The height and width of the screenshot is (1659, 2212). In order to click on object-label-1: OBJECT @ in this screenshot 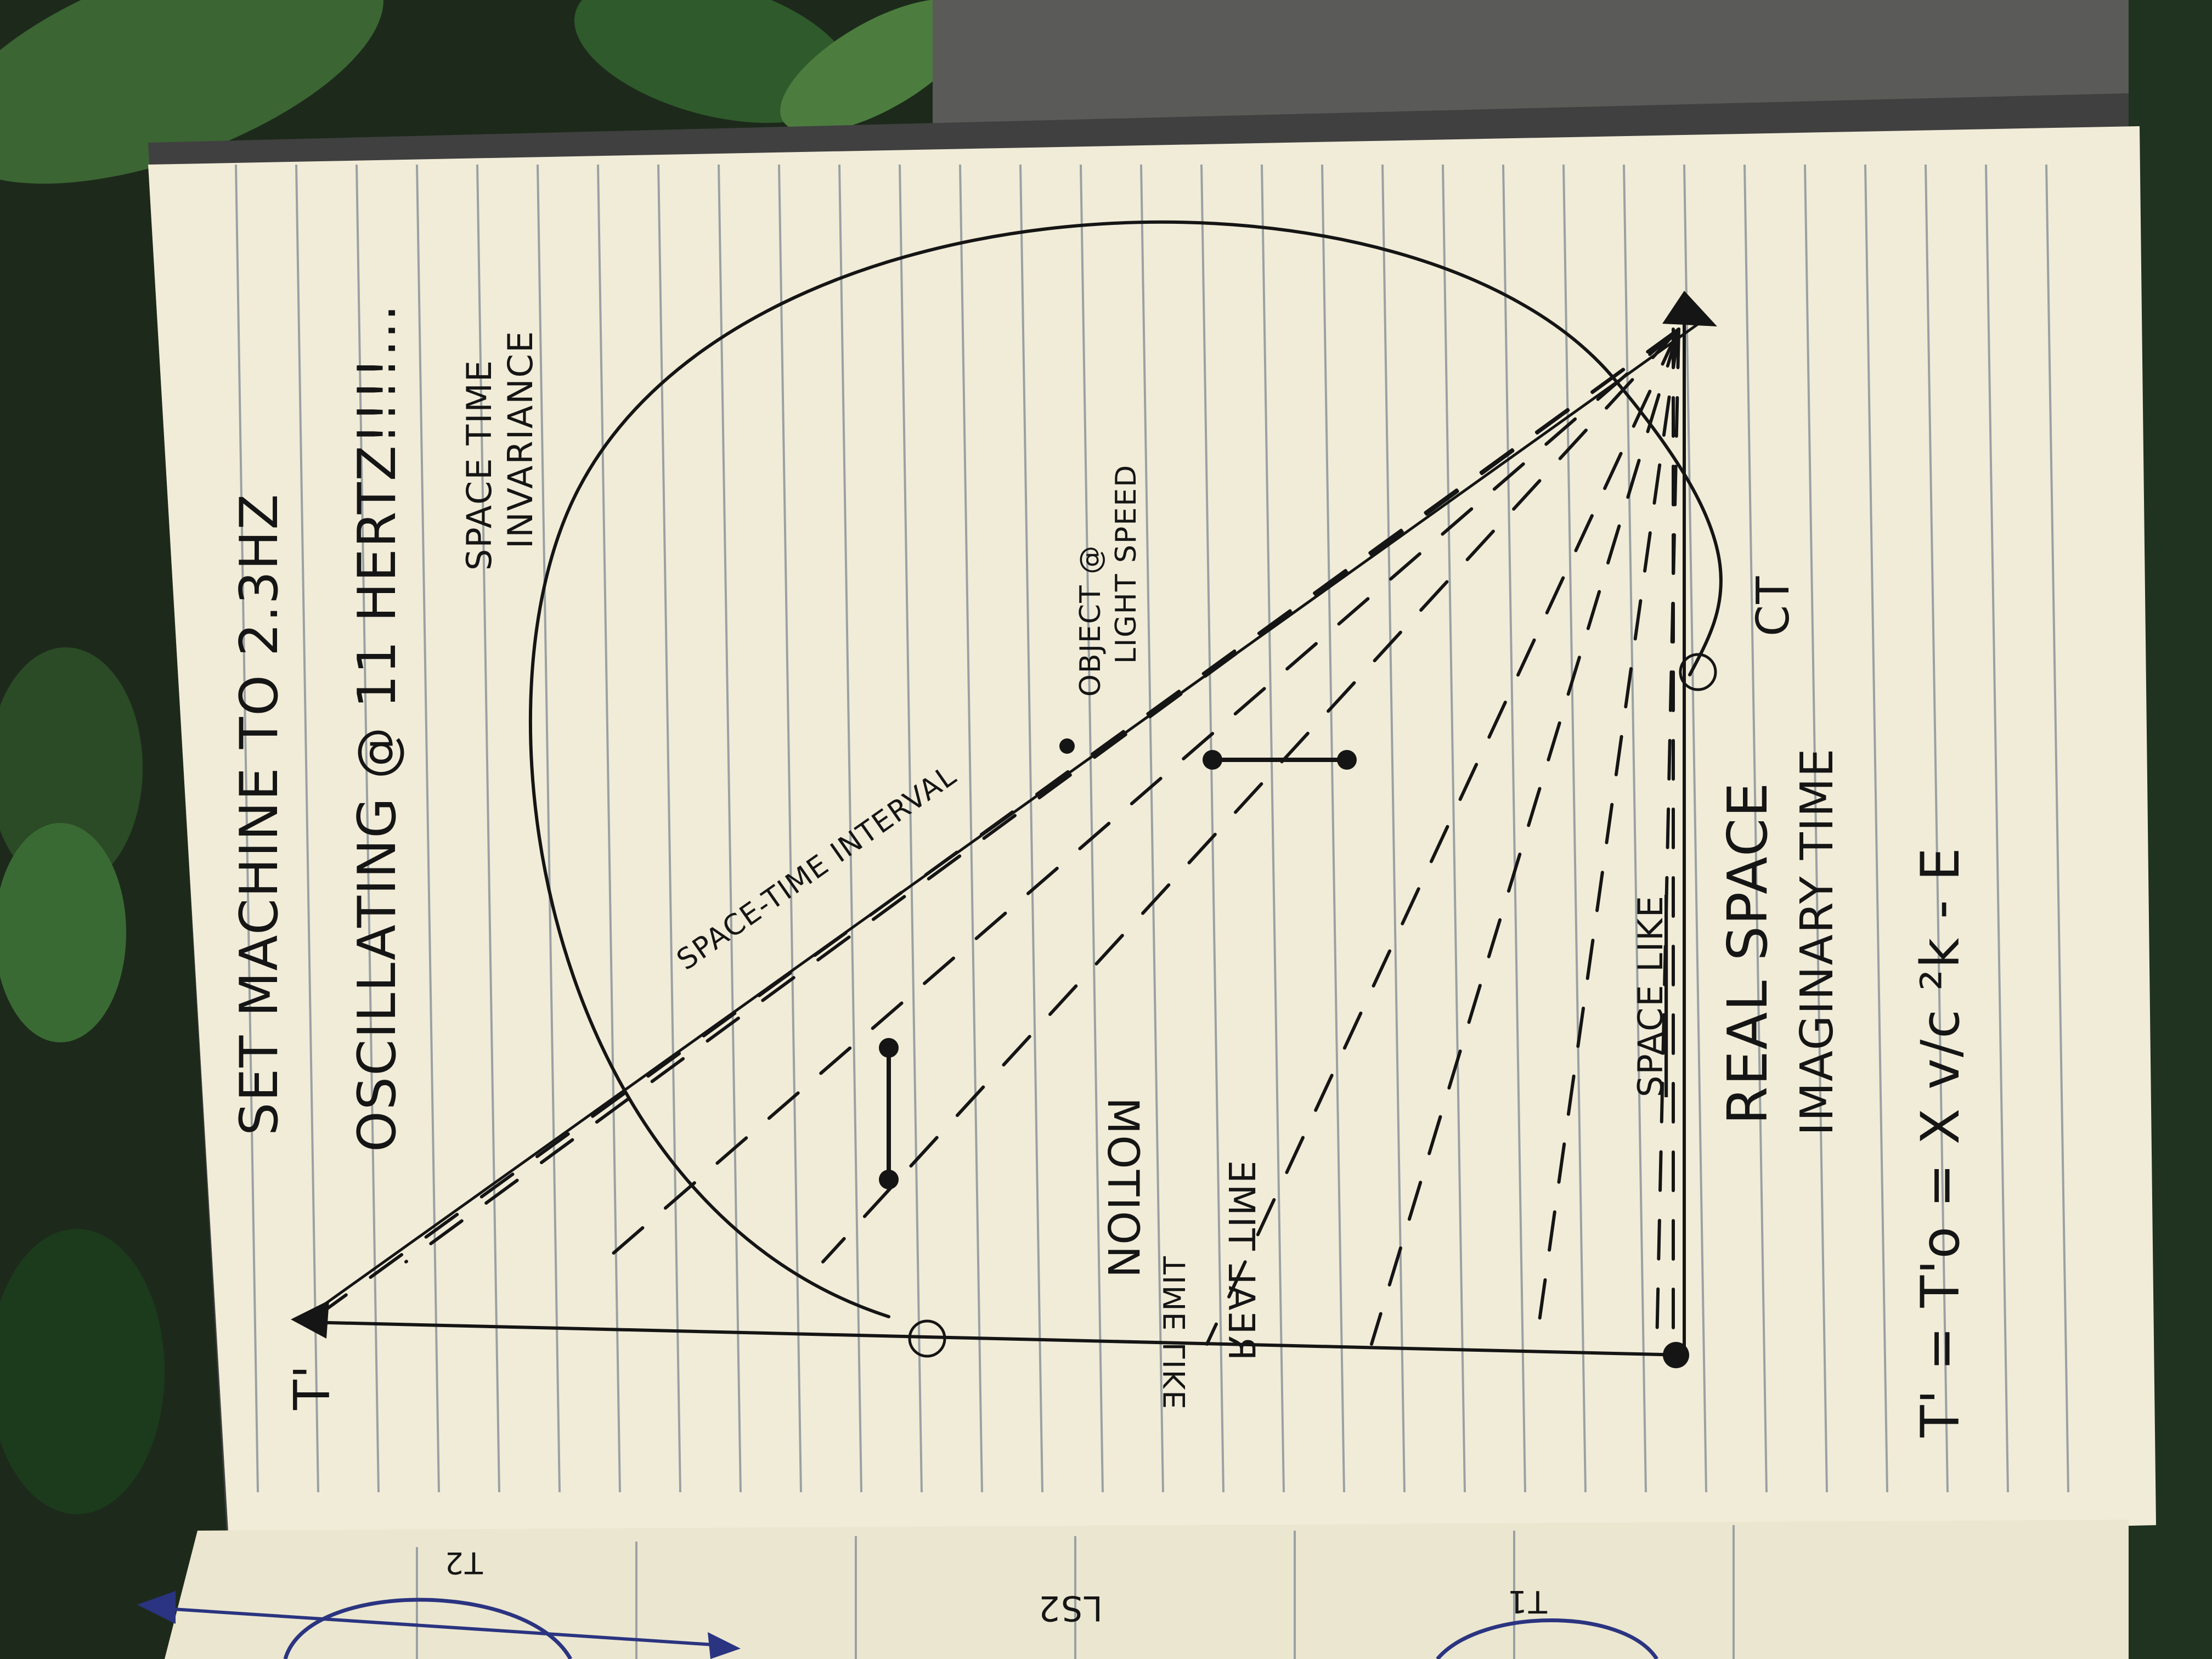, I will do `click(1090, 621)`.